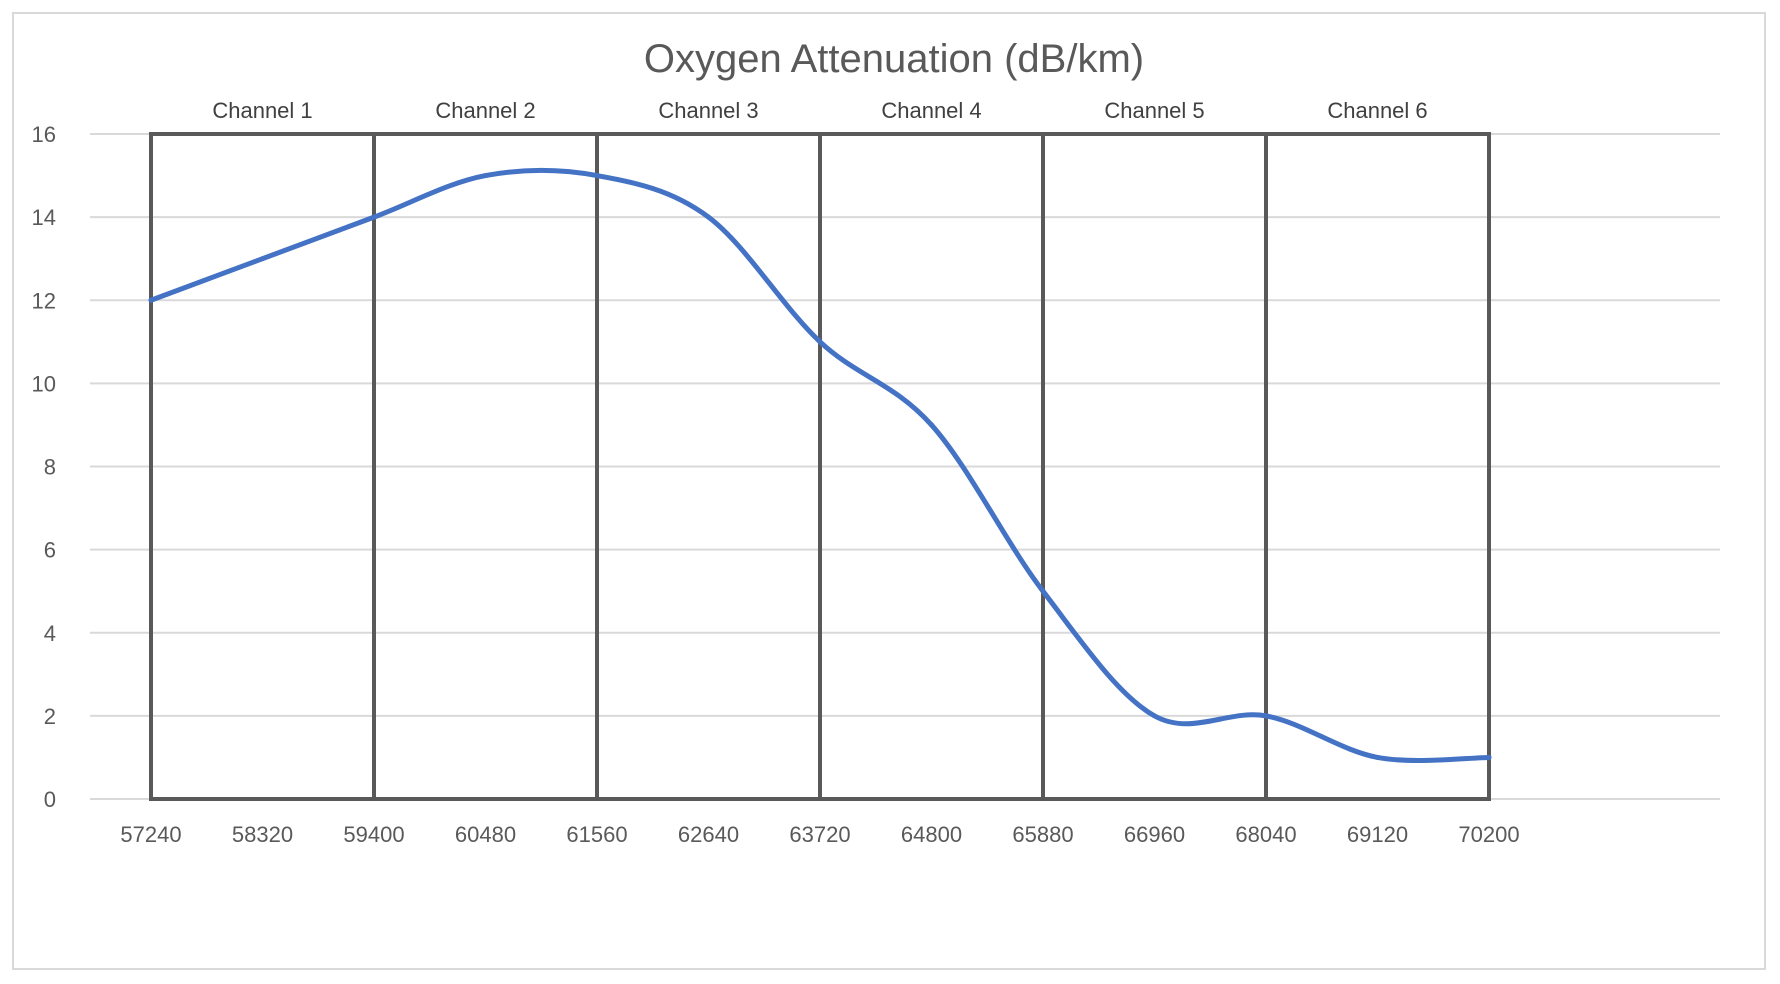 The width and height of the screenshot is (1780, 984). I want to click on y-tick-label-0: 0, so click(50, 799).